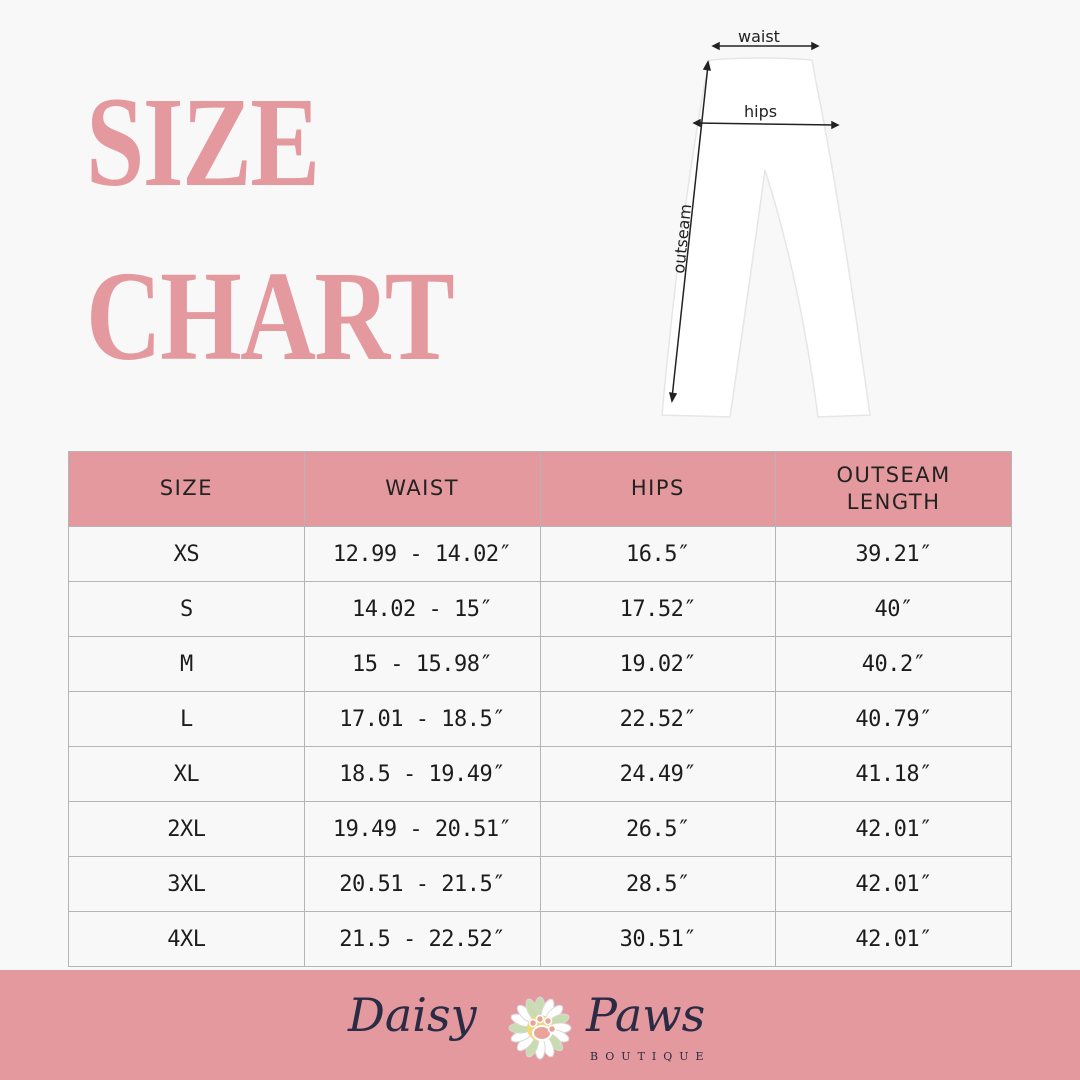 The width and height of the screenshot is (1080, 1080). What do you see at coordinates (658, 829) in the screenshot?
I see `cell-hips: 26.5″` at bounding box center [658, 829].